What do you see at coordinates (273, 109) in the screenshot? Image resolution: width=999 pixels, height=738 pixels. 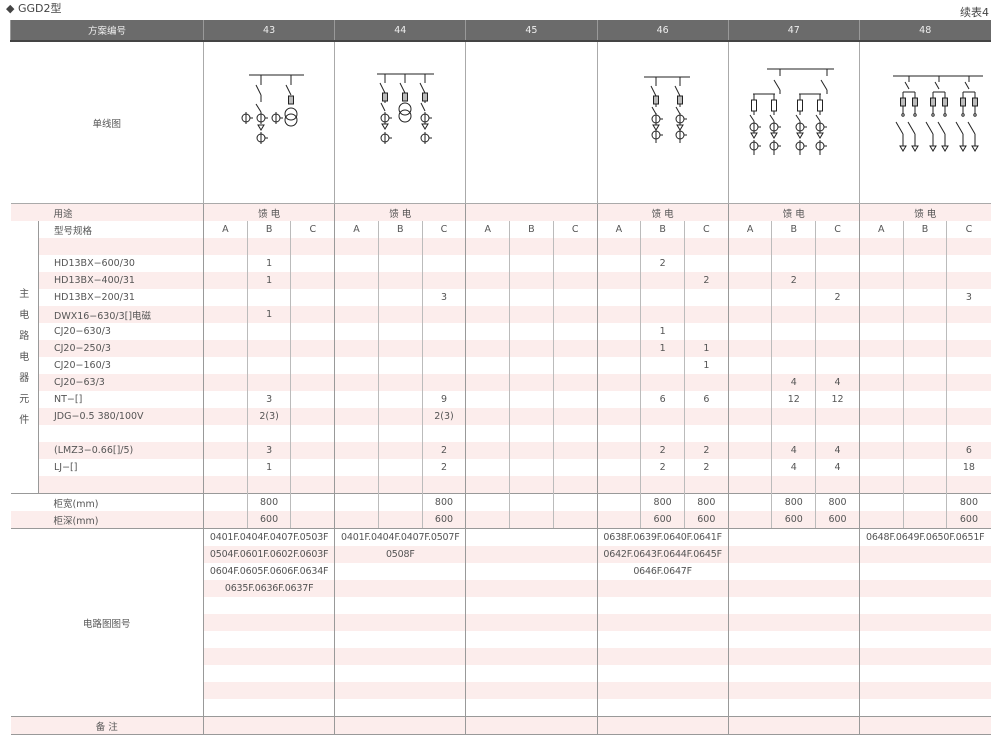 I see `single-line-diagram-icon` at bounding box center [273, 109].